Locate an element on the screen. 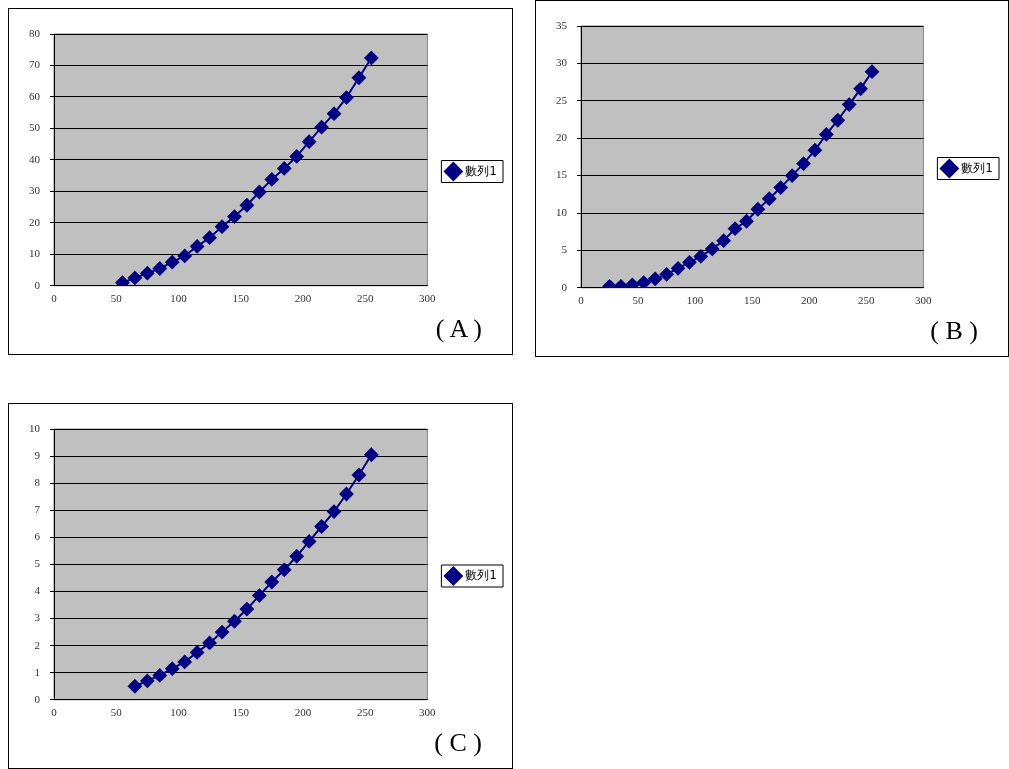 The image size is (1009, 769). text: ( C ) is located at coordinates (458, 743).